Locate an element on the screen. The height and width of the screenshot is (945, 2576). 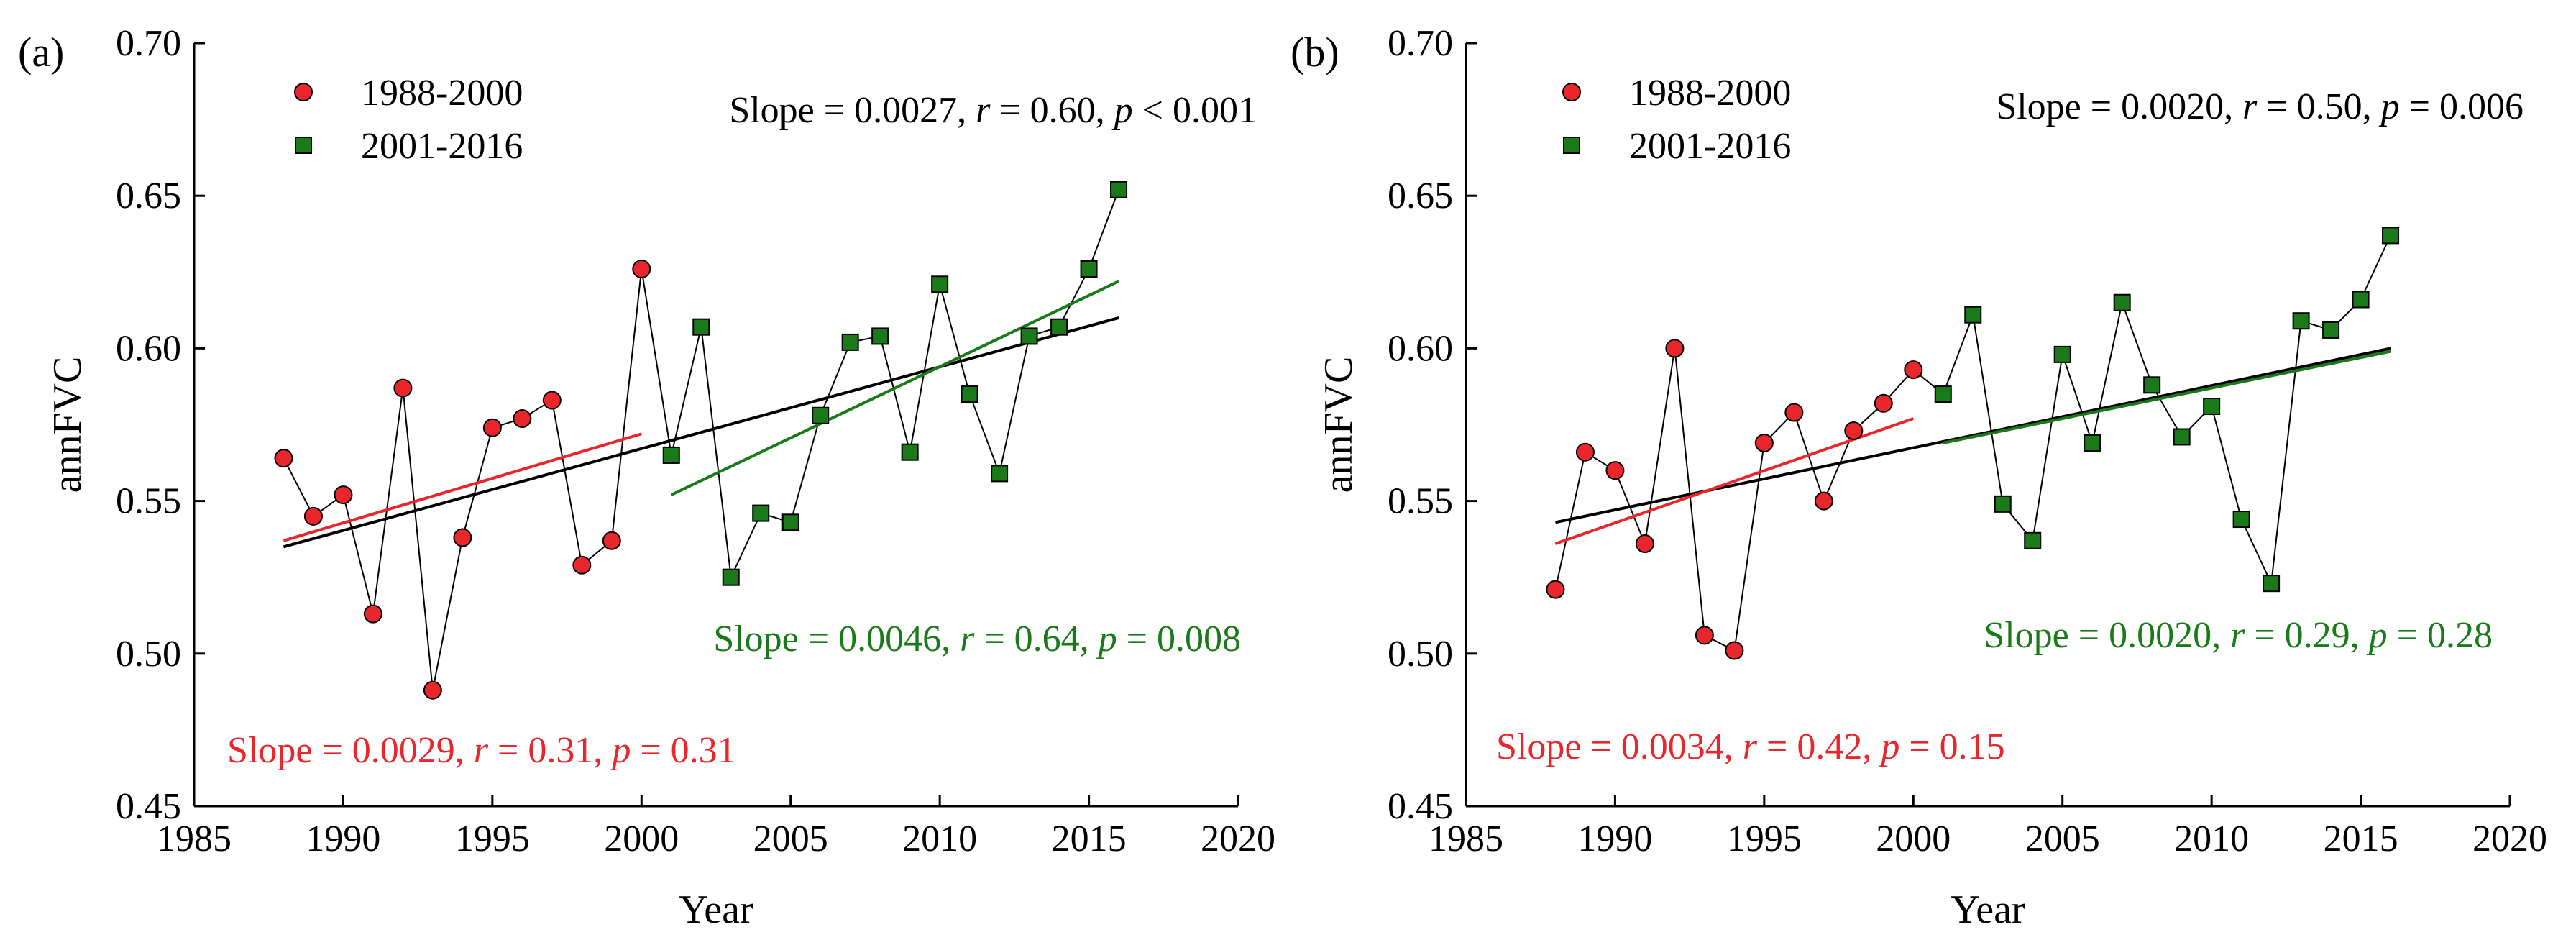
y-tick-label: 0.50 is located at coordinates (1420, 654).